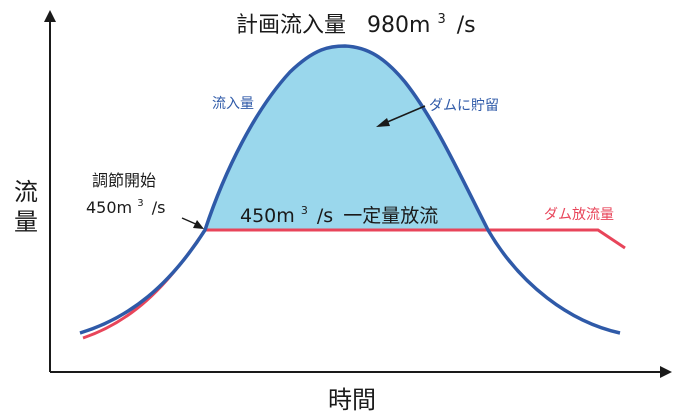 The image size is (673, 418). I want to click on x-axis-label: 時間, so click(352, 400).